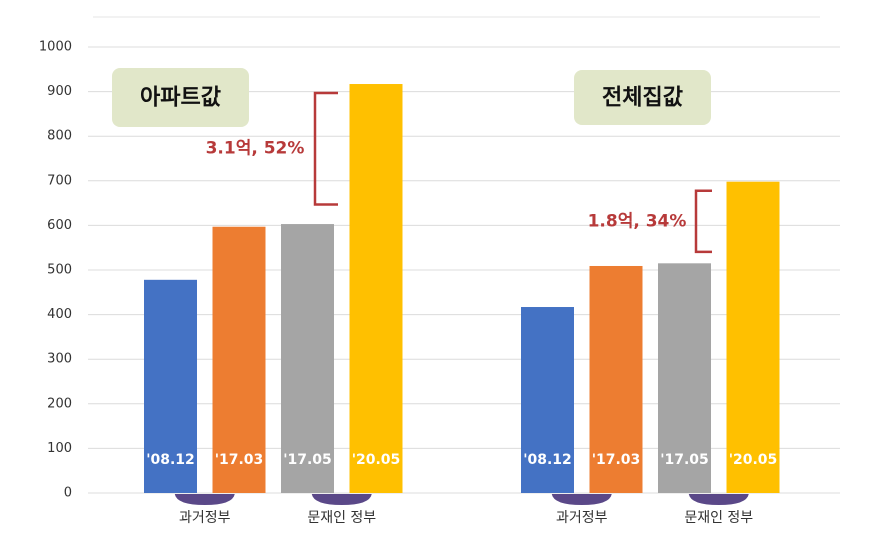 The height and width of the screenshot is (558, 890). What do you see at coordinates (68, 493) in the screenshot?
I see `y-tick-label: 0` at bounding box center [68, 493].